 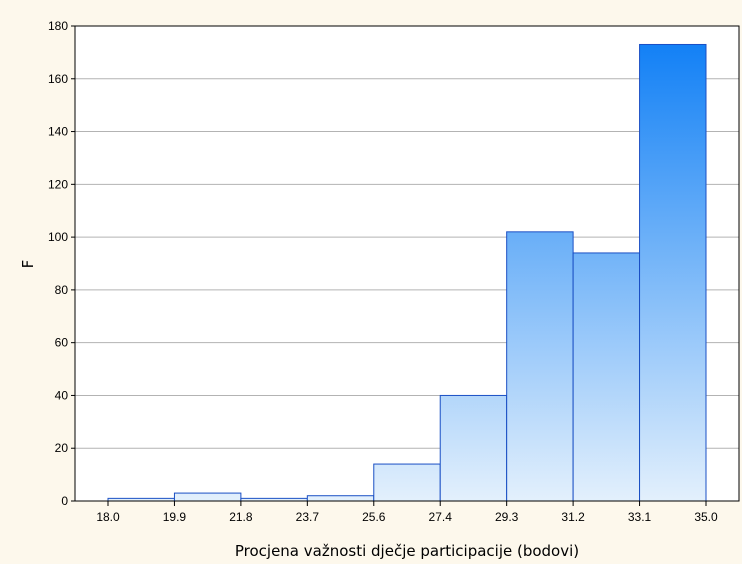 What do you see at coordinates (58, 79) in the screenshot?
I see `y-tick-label: 160` at bounding box center [58, 79].